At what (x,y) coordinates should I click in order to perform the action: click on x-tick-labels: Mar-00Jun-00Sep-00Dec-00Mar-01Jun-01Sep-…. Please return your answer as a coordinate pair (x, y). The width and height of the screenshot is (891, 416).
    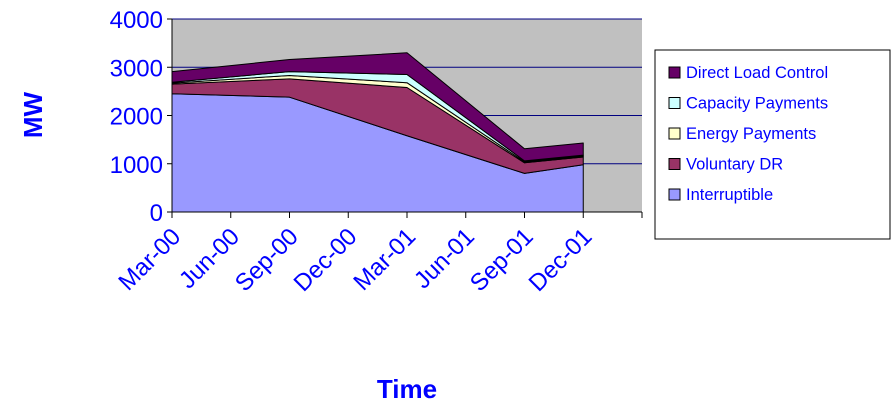
    Looking at the image, I should click on (355, 260).